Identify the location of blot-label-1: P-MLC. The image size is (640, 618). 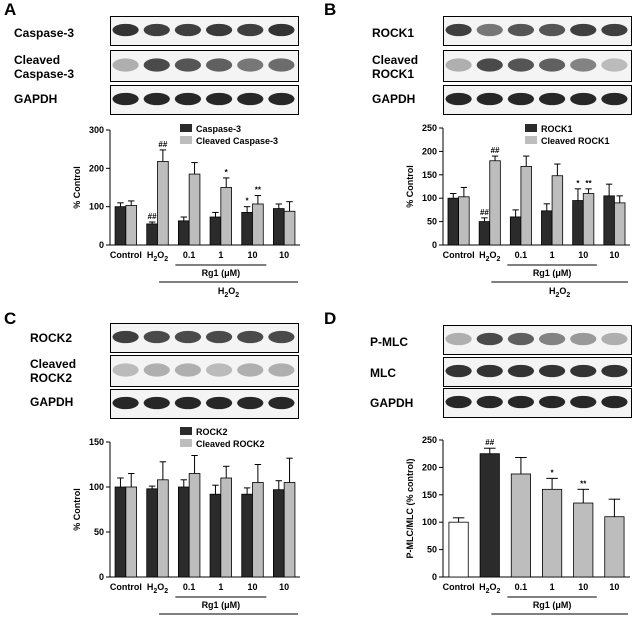
(389, 342).